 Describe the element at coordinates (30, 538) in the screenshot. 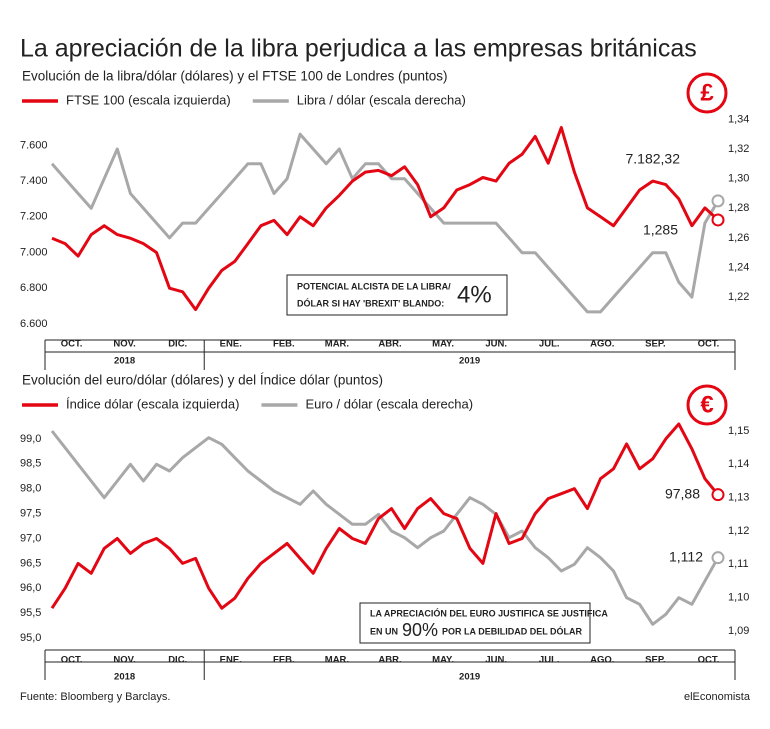

I see `y-tick-label: 97,0` at that location.